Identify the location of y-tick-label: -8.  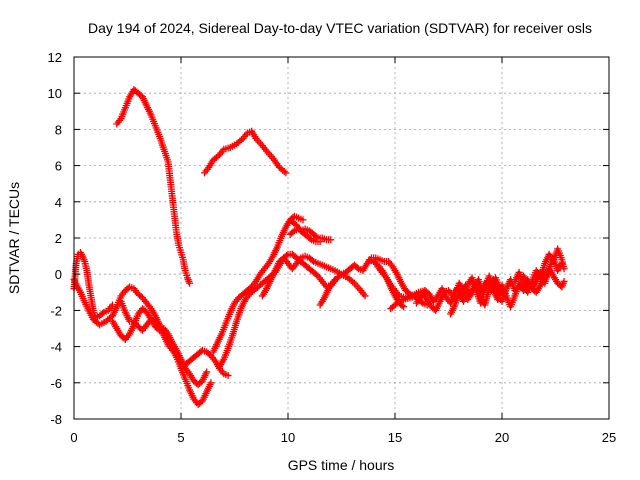
(56, 419).